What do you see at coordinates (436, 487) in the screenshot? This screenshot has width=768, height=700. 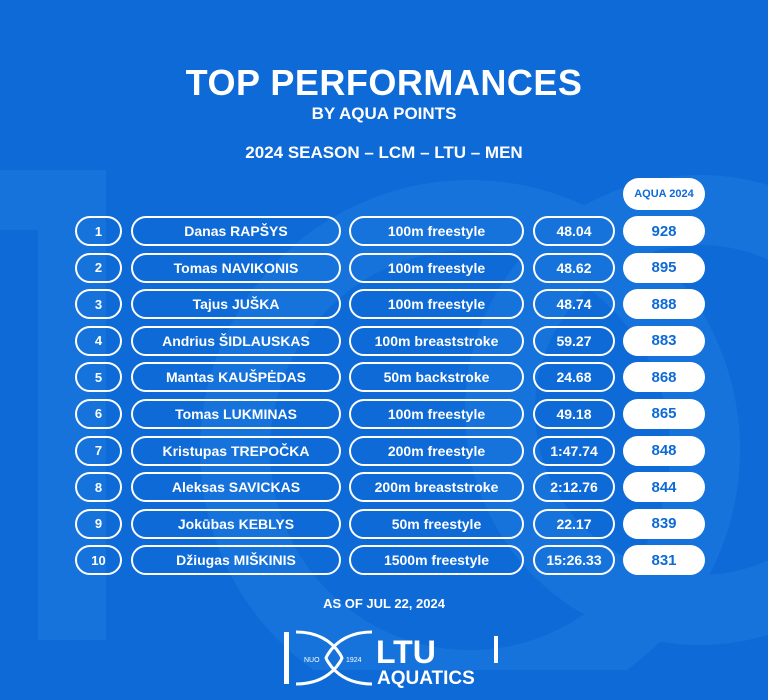 I see `event-cell: 200m breaststroke` at bounding box center [436, 487].